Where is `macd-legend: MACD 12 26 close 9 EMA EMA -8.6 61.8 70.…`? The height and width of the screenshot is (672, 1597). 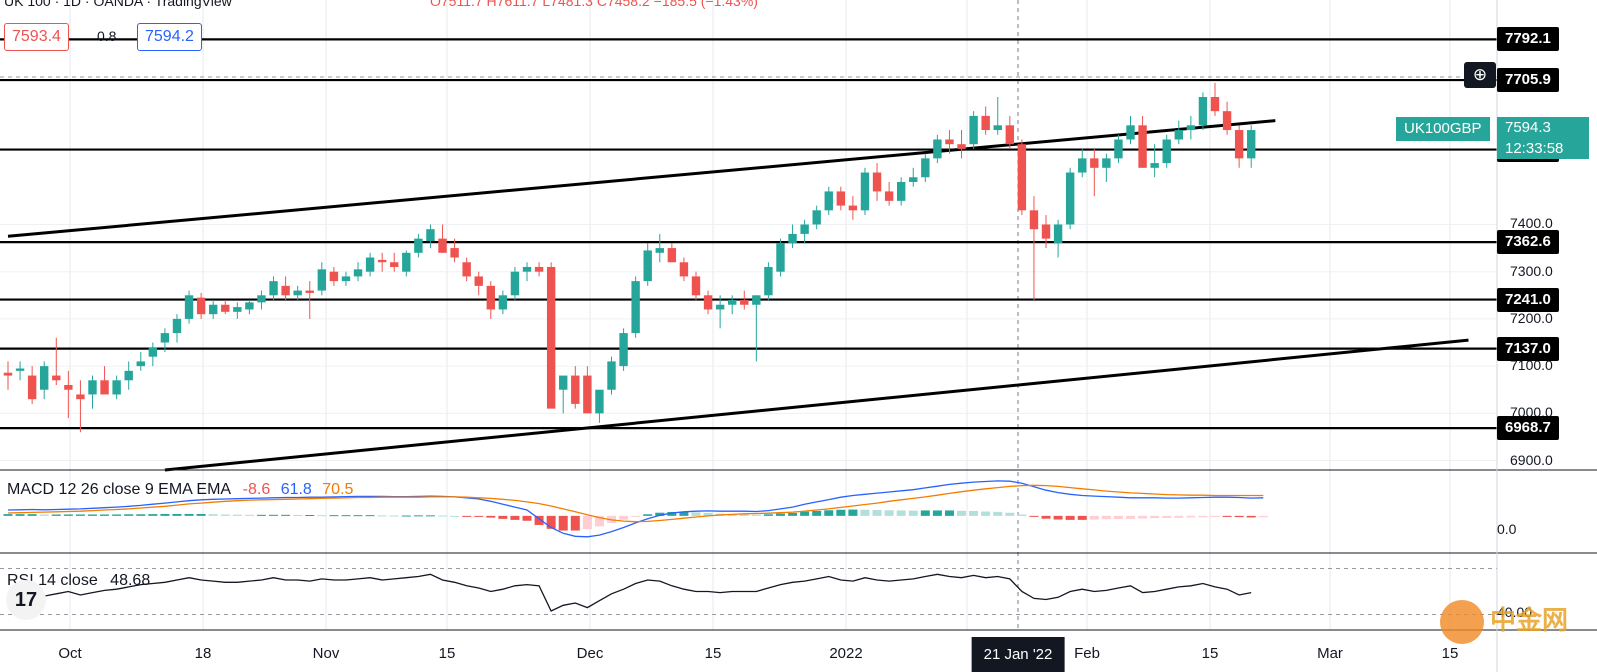
macd-legend: MACD 12 26 close 9 EMA EMA -8.6 61.8 70.… is located at coordinates (180, 490).